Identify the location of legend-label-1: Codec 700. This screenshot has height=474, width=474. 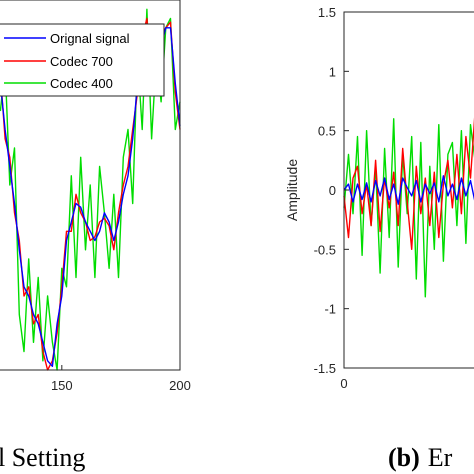
(81, 61).